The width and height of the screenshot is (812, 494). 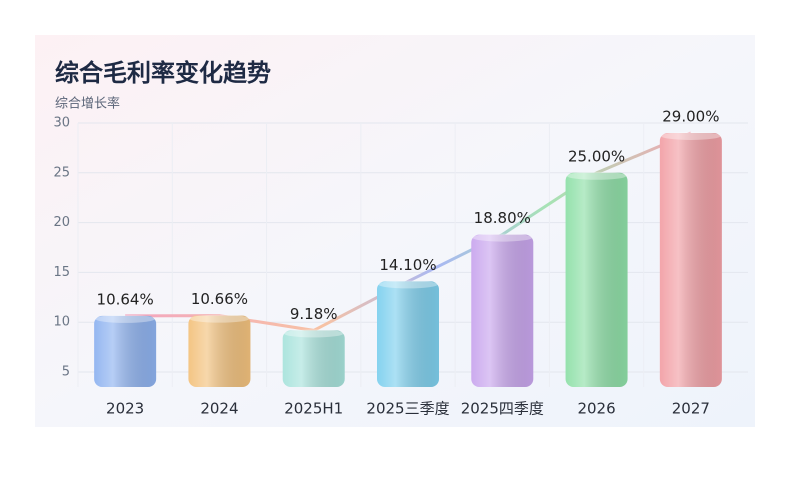 I want to click on x-tick-label: 2024, so click(x=219, y=409).